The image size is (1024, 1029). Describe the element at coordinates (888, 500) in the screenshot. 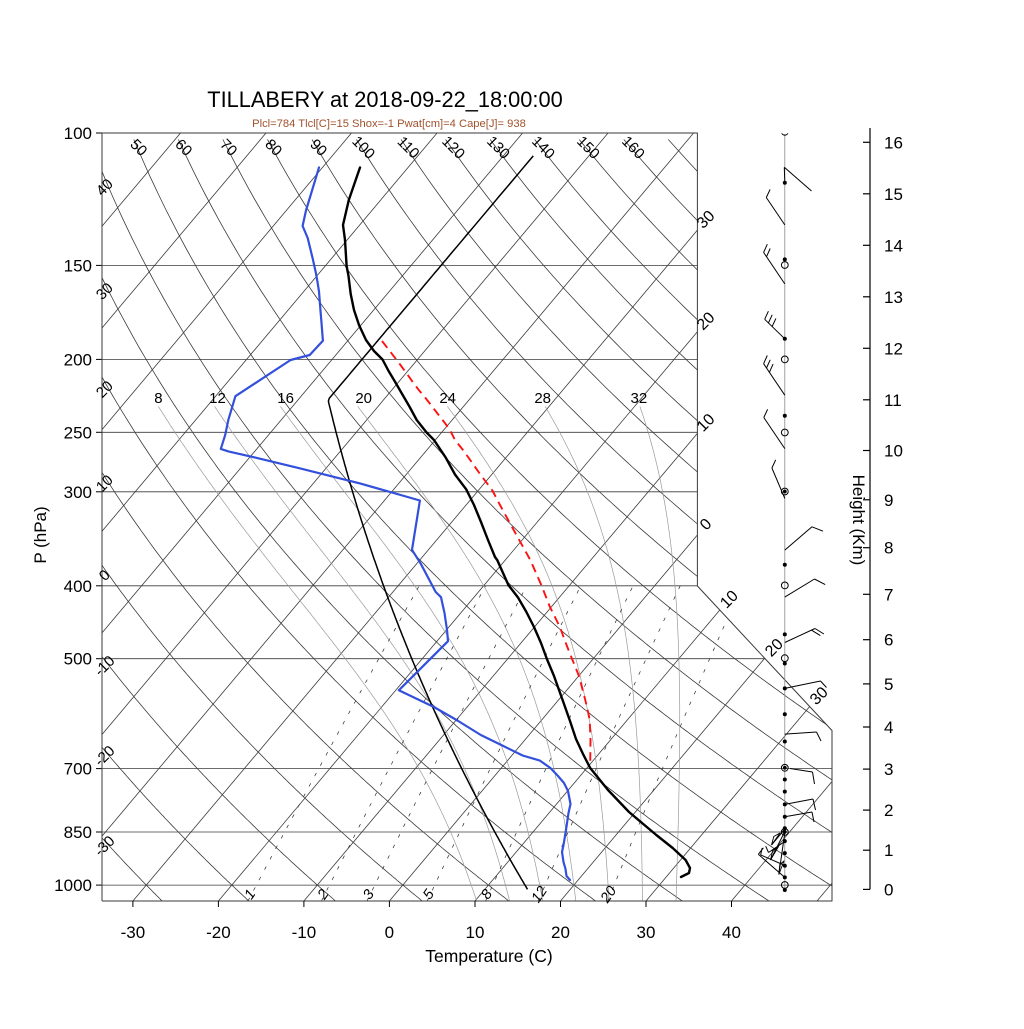

I see `svg-text: 9` at that location.